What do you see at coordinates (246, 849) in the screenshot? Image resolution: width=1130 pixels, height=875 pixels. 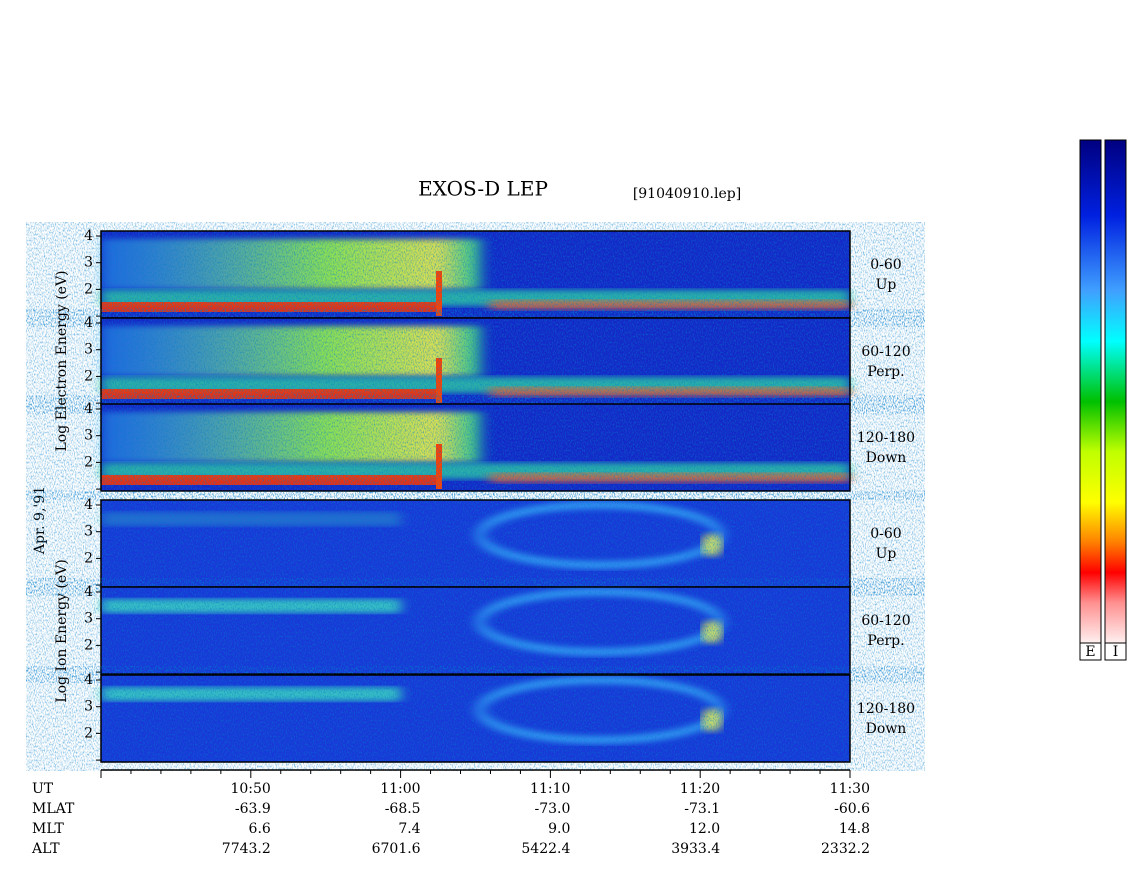 I see `row-value: 7743.2` at bounding box center [246, 849].